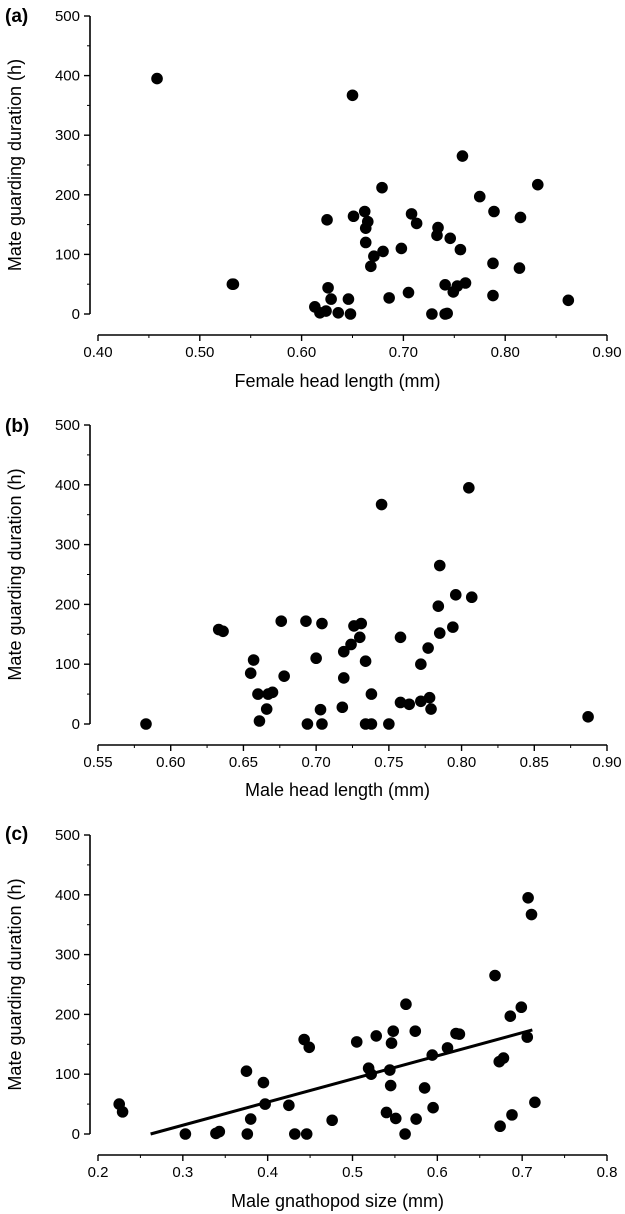 This screenshot has width=625, height=1214. Describe the element at coordinates (352, 1172) in the screenshot. I see `x-tick-label: 0.5` at that location.